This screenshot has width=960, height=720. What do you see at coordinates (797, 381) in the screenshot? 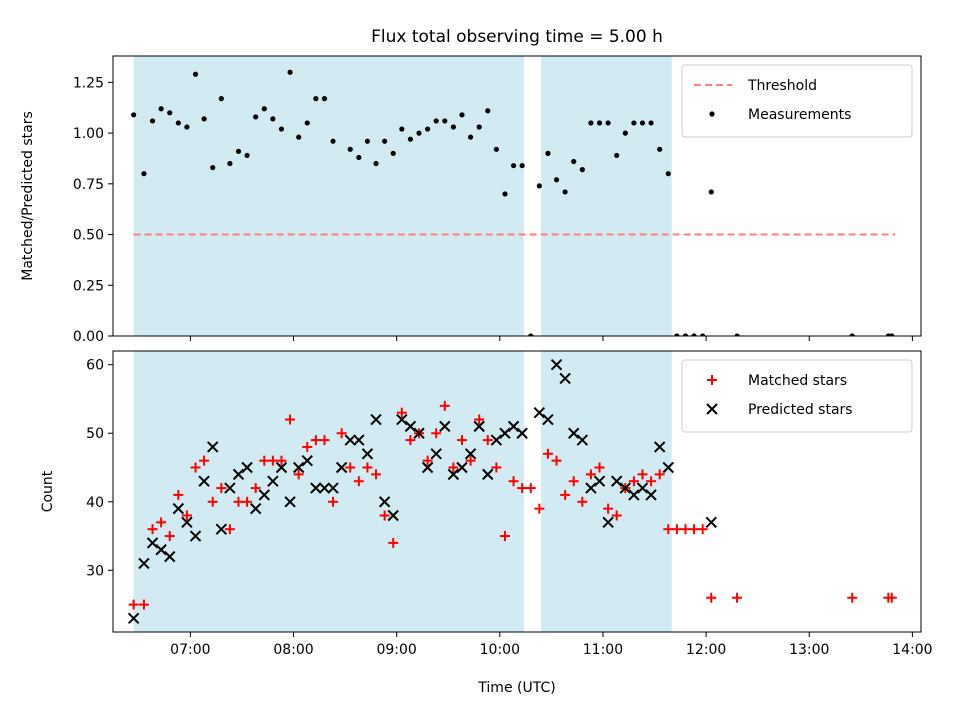
I see `legend-label: Matched stars` at bounding box center [797, 381].